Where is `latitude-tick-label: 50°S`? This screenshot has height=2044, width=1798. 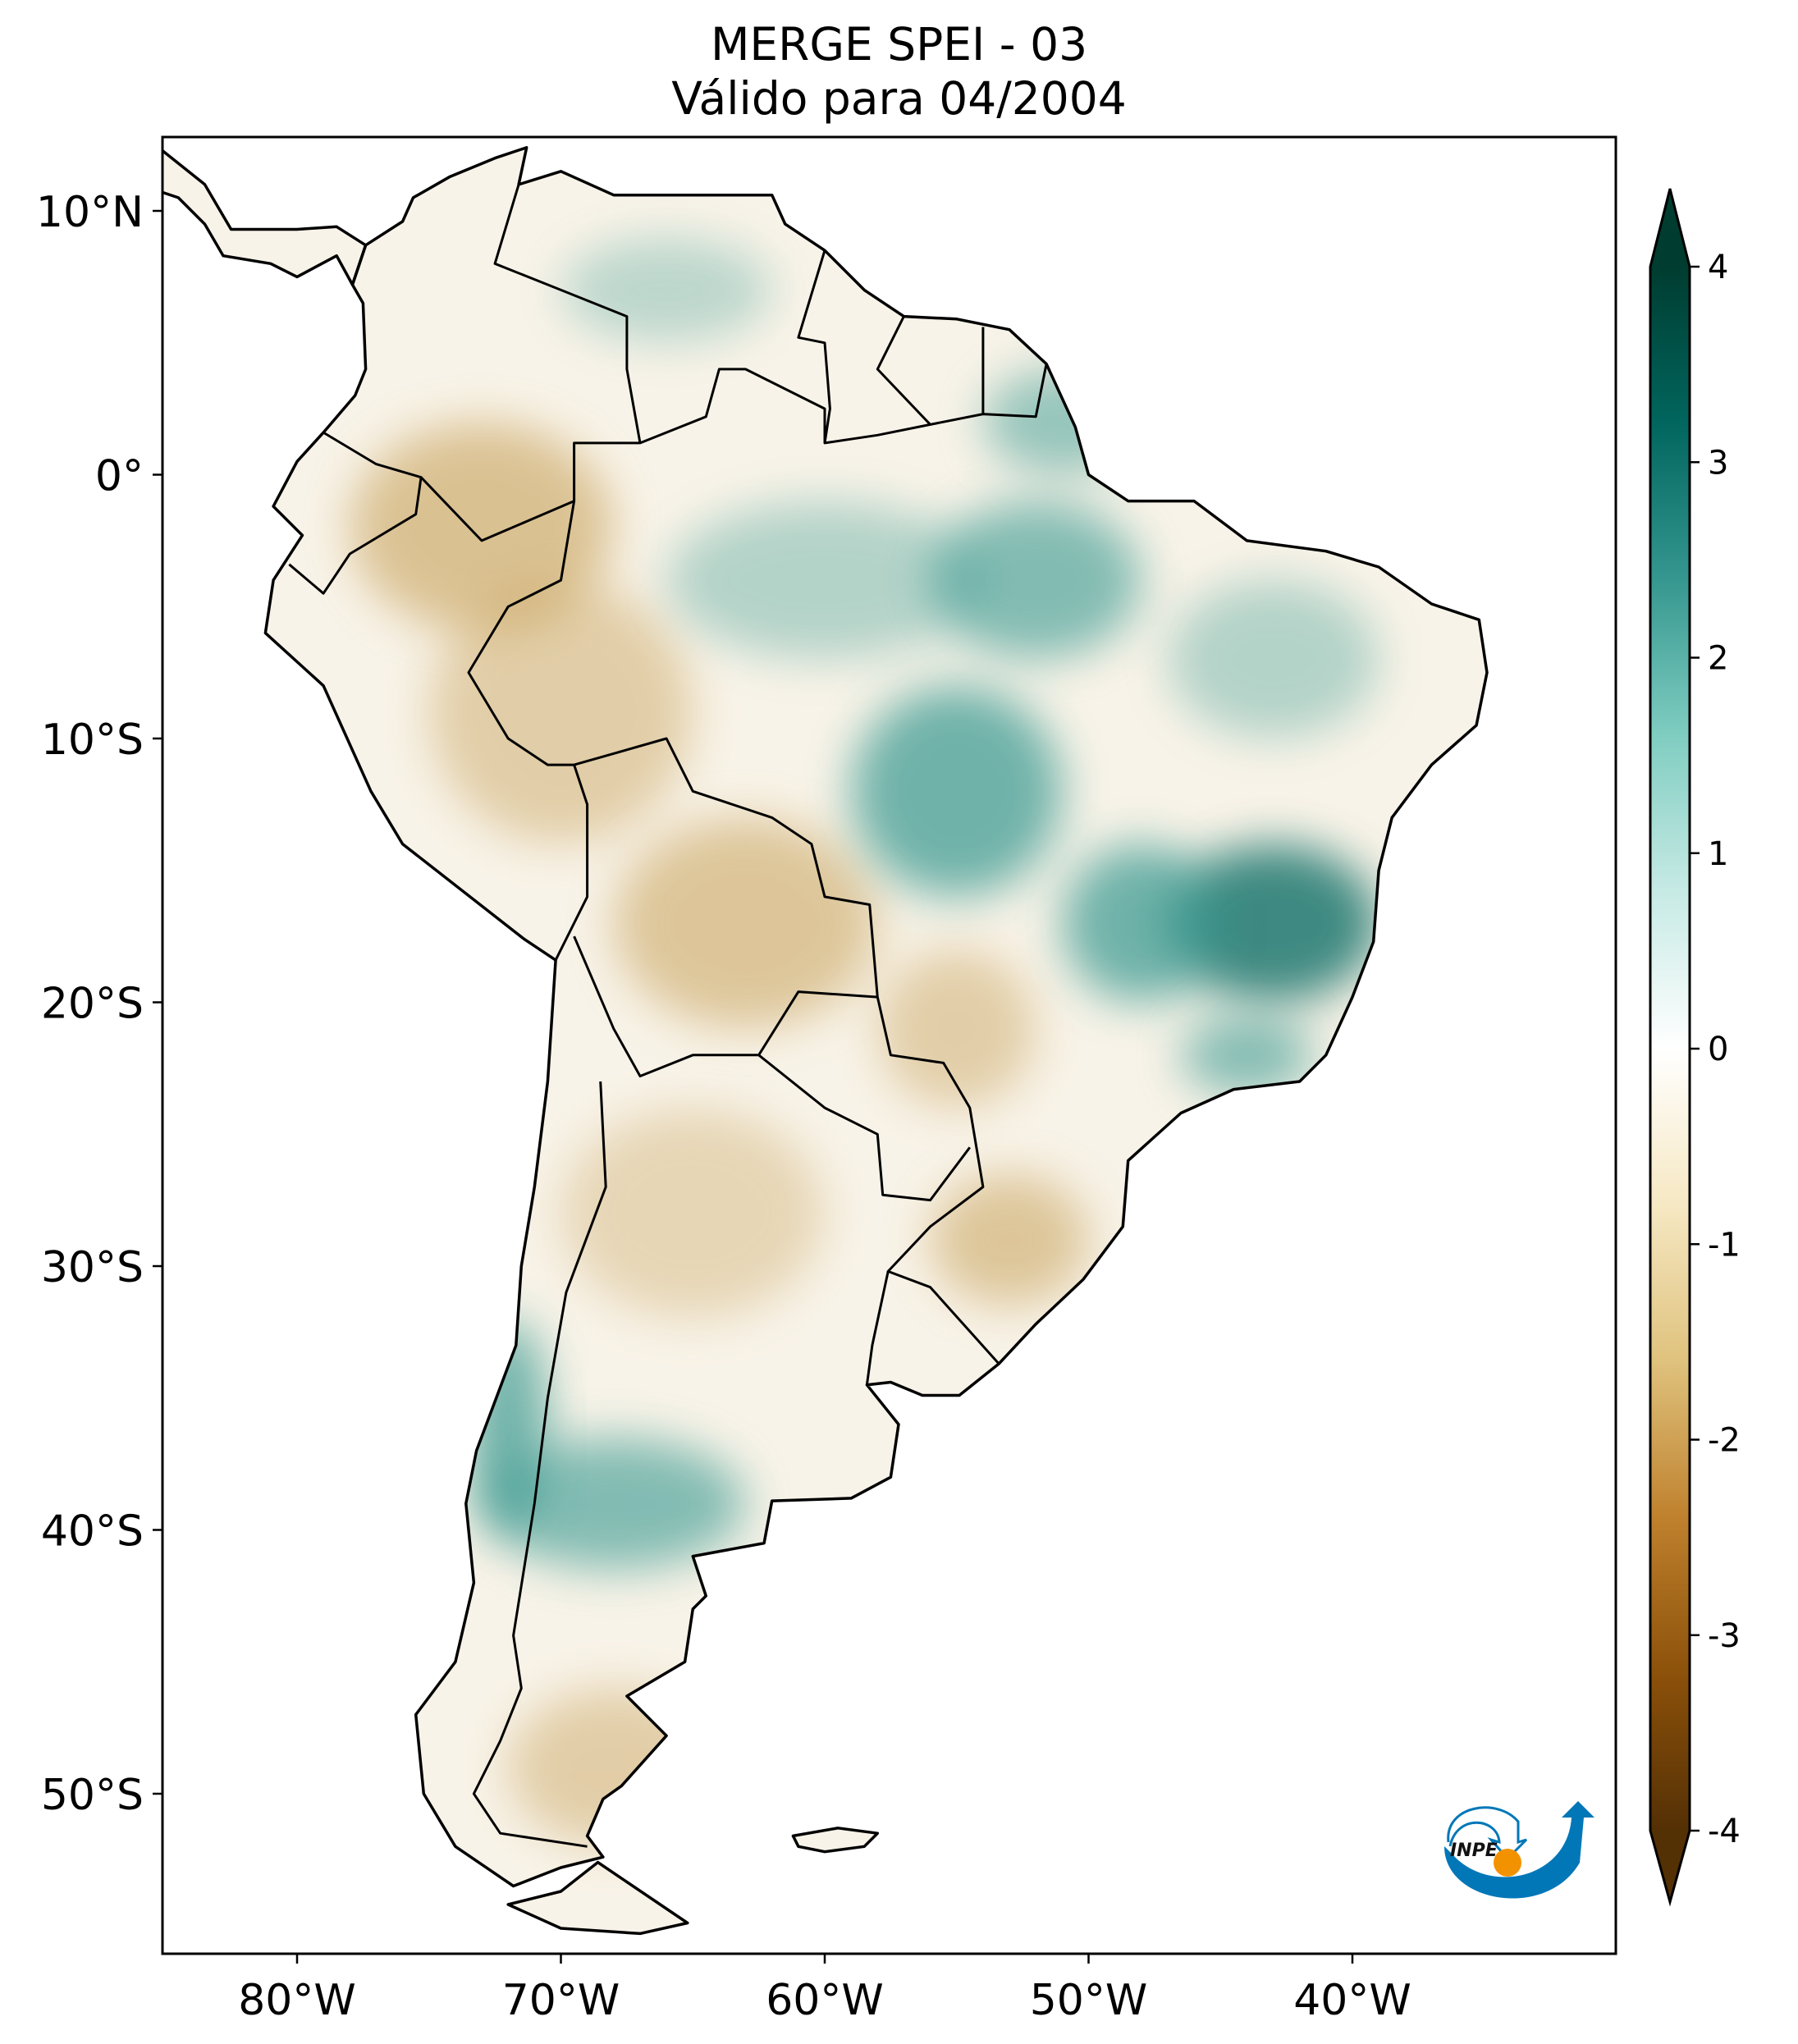 latitude-tick-label: 50°S is located at coordinates (92, 1795).